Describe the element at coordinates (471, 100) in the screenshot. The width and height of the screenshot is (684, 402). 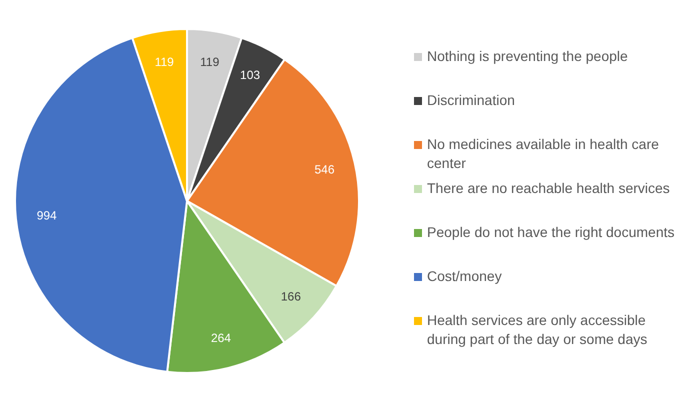
I see `legend-label: Discrimination` at that location.